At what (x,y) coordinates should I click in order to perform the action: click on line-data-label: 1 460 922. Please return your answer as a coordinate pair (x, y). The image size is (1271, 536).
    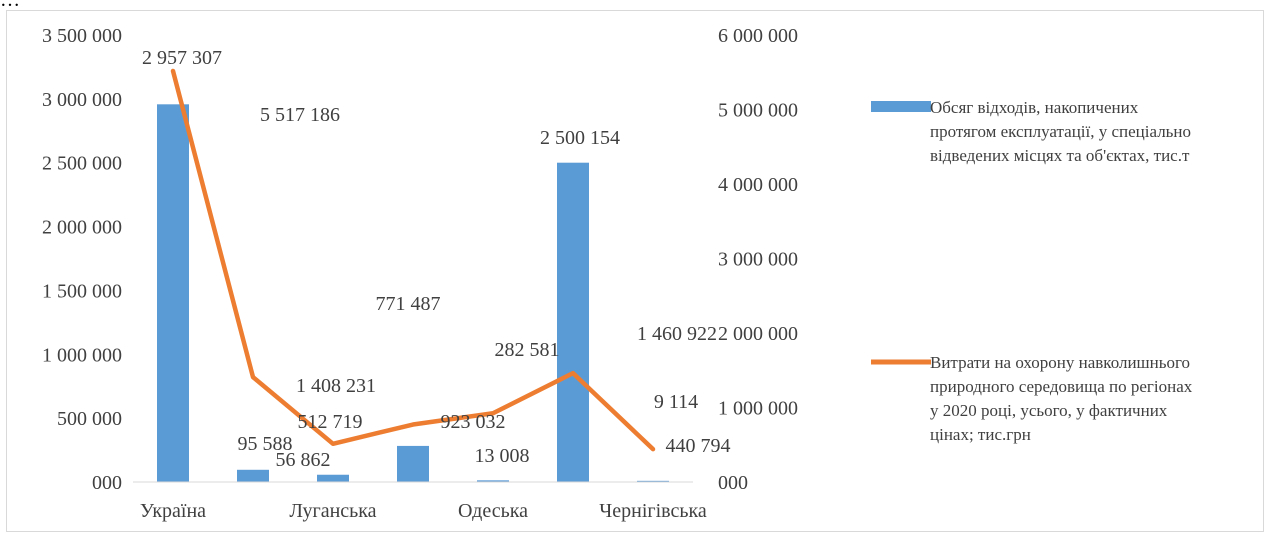
    Looking at the image, I should click on (677, 334).